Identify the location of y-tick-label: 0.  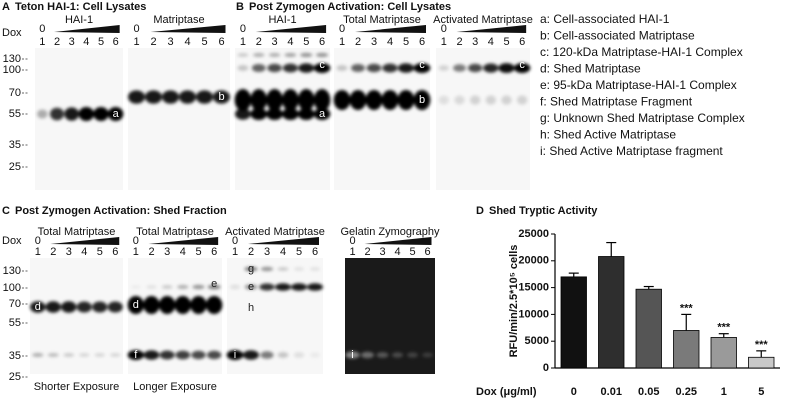
(546, 368).